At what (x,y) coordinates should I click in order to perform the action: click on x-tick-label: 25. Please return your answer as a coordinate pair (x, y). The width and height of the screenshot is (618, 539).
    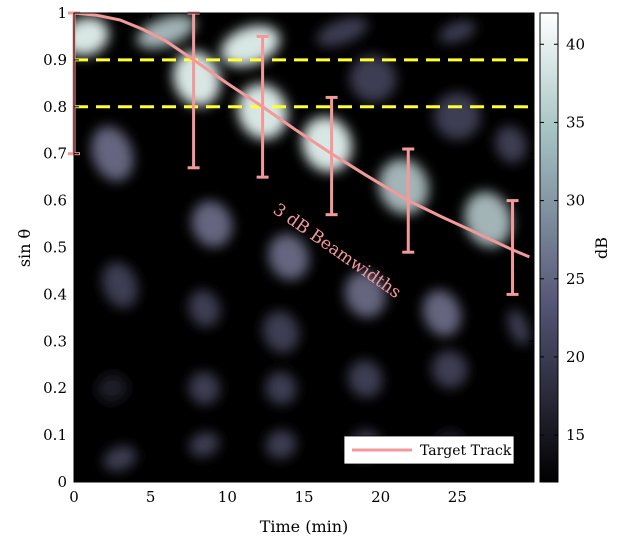
    Looking at the image, I should click on (457, 497).